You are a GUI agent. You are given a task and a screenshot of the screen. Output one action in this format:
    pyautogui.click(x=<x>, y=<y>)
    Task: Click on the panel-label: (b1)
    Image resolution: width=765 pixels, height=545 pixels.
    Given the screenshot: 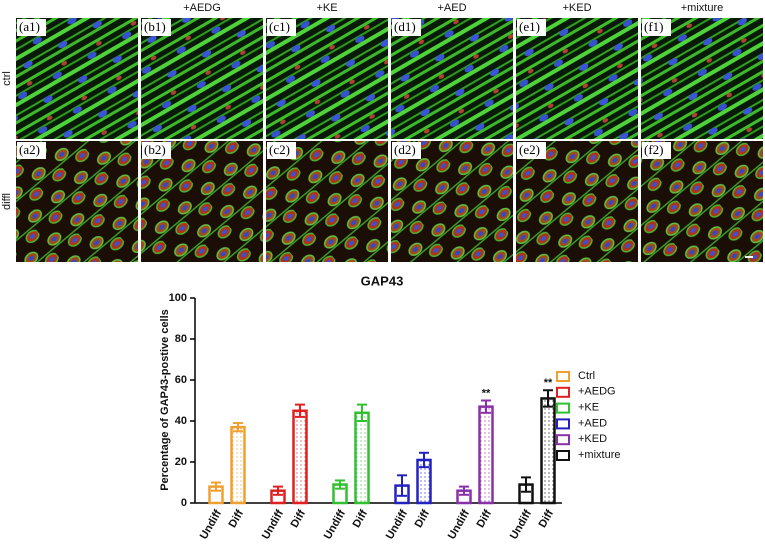 What is the action you would take?
    pyautogui.click(x=155, y=26)
    